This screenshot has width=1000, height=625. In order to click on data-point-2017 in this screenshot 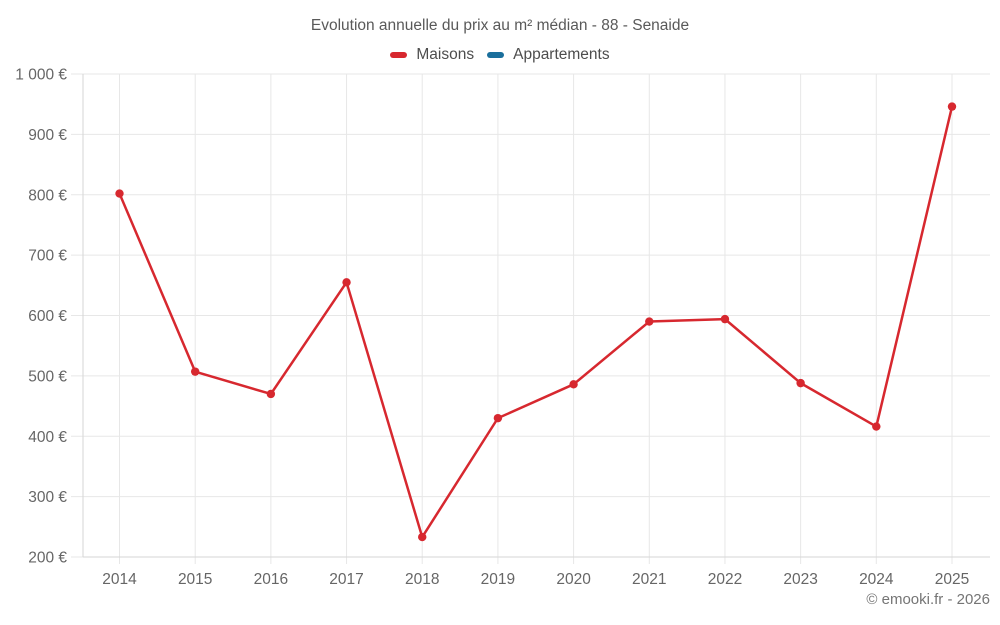, I will do `click(346, 282)`.